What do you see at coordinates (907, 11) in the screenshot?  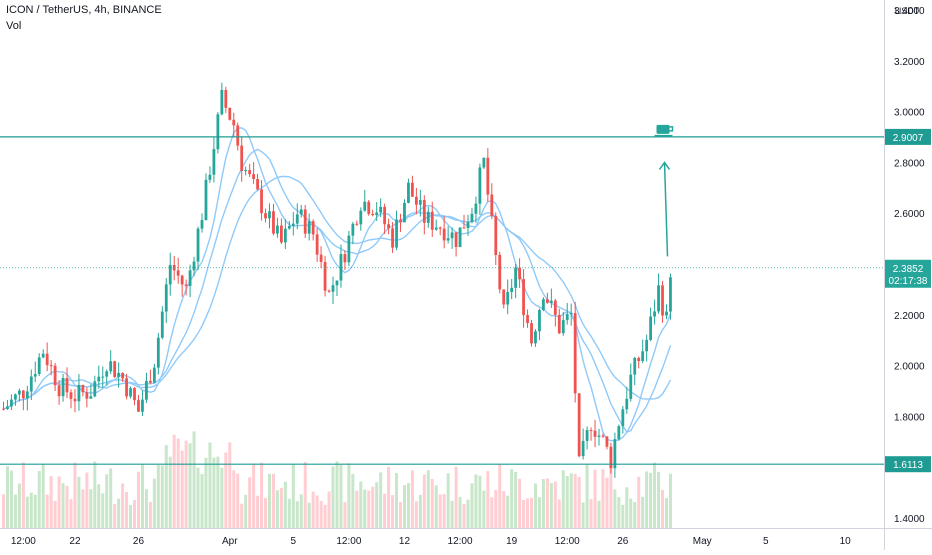 I see `currency-label: USDT` at bounding box center [907, 11].